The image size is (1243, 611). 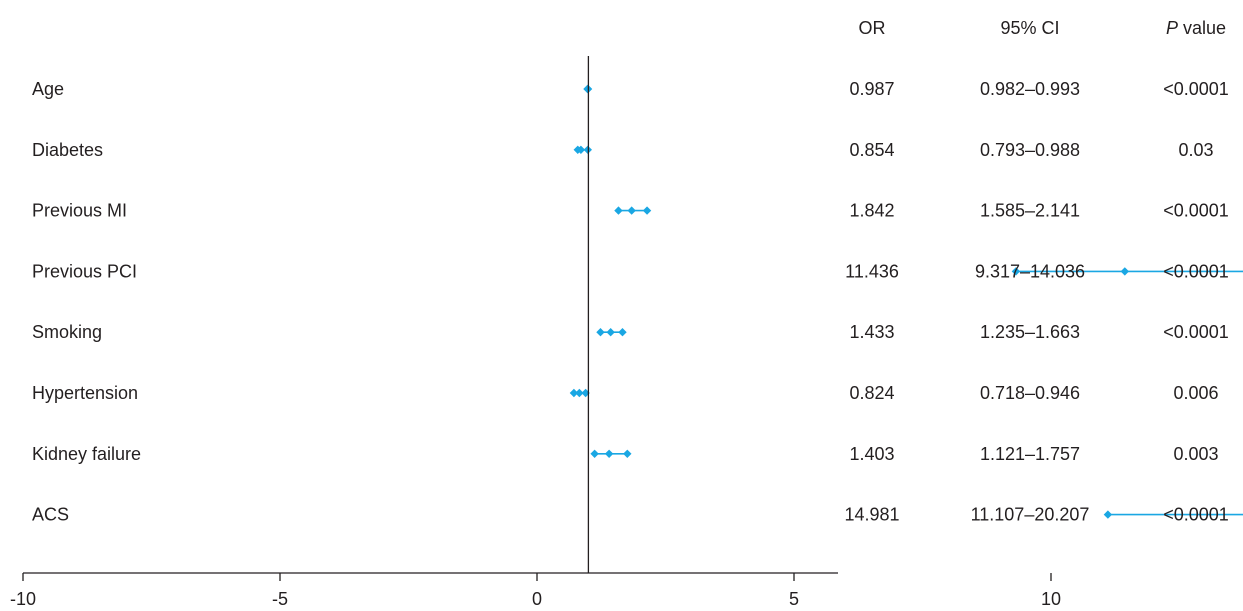 What do you see at coordinates (280, 599) in the screenshot?
I see `x-tick-label: -5` at bounding box center [280, 599].